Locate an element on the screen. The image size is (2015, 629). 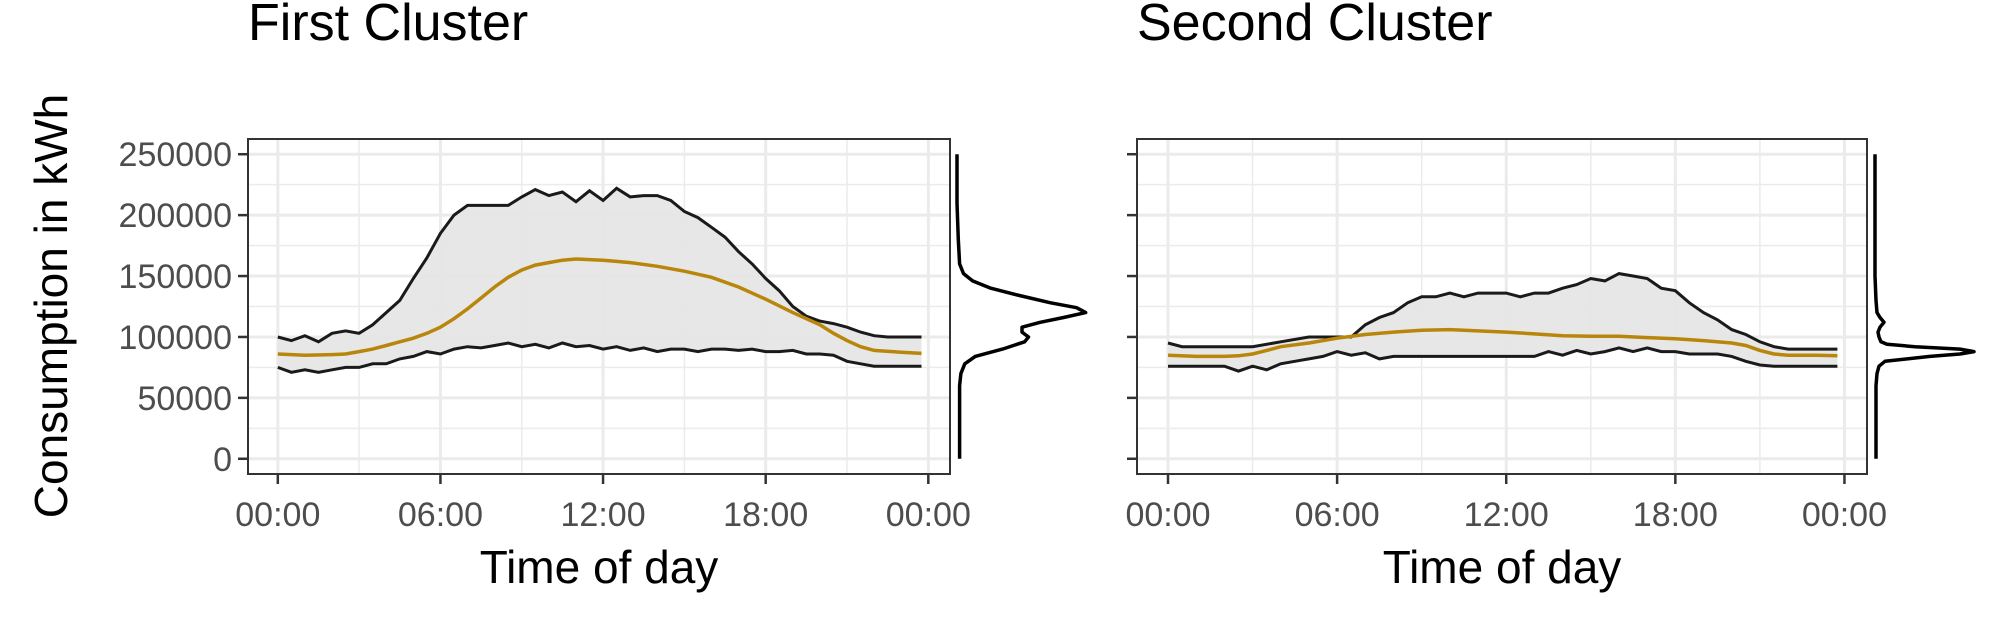
y-tick-label: 50000 is located at coordinates (184, 399).